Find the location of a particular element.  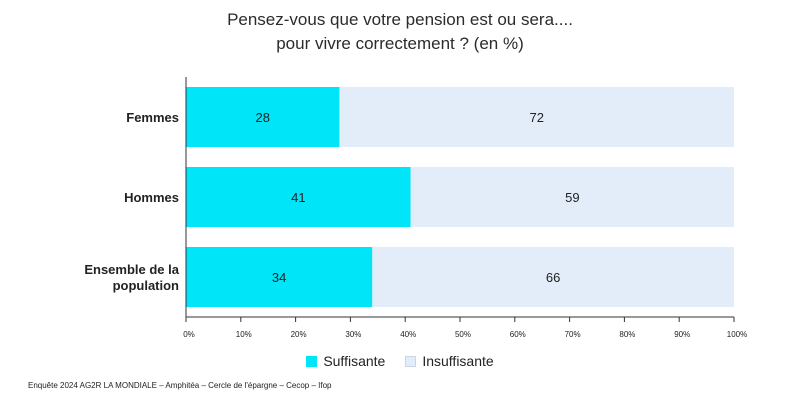

category-label-0: Femmes is located at coordinates (152, 117).